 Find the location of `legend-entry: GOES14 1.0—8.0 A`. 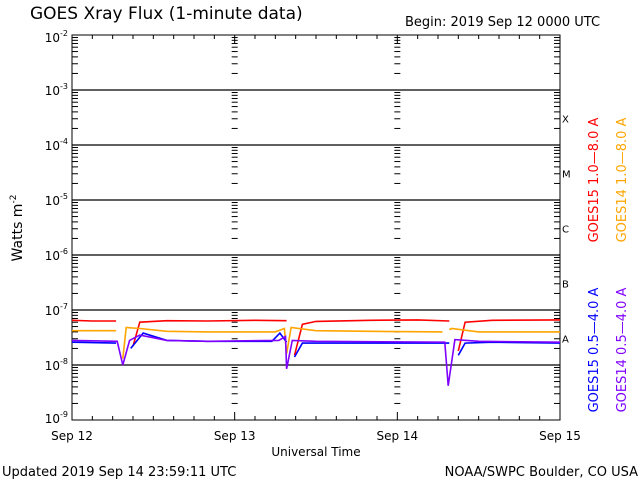

legend-entry: GOES14 1.0—8.0 A is located at coordinates (622, 179).